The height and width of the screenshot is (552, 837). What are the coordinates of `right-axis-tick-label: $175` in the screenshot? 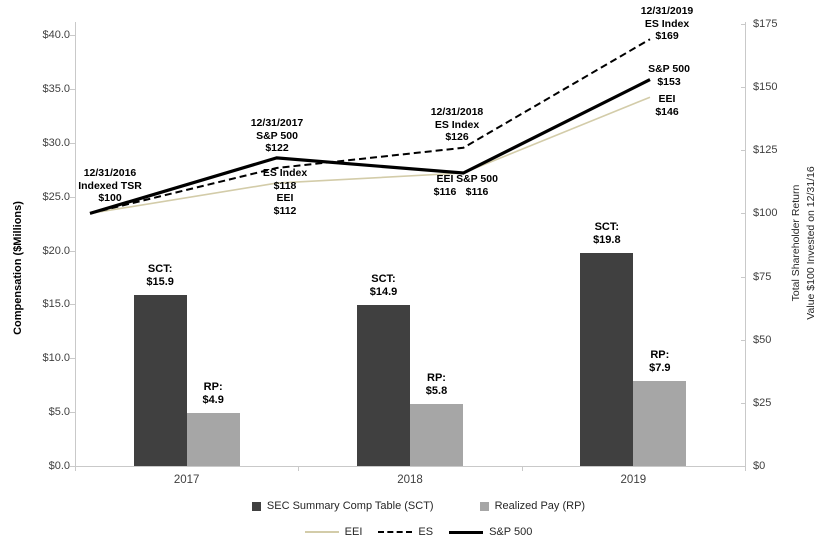 It's located at (765, 24).